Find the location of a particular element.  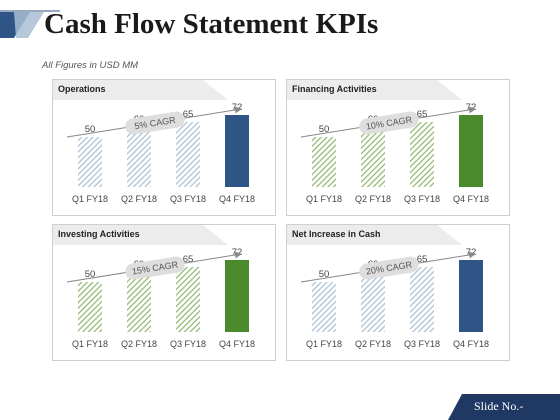

panel-title: Operations is located at coordinates (82, 89).